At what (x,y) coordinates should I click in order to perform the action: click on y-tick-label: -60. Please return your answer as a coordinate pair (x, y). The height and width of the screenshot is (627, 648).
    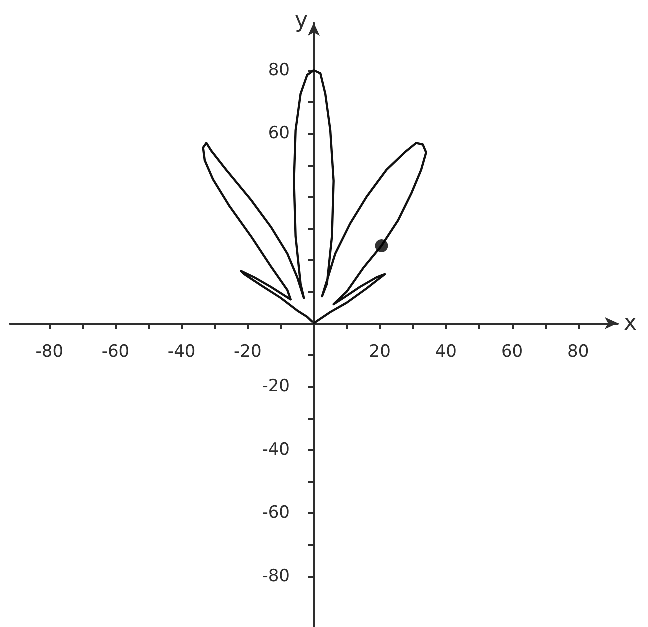
    Looking at the image, I should click on (276, 513).